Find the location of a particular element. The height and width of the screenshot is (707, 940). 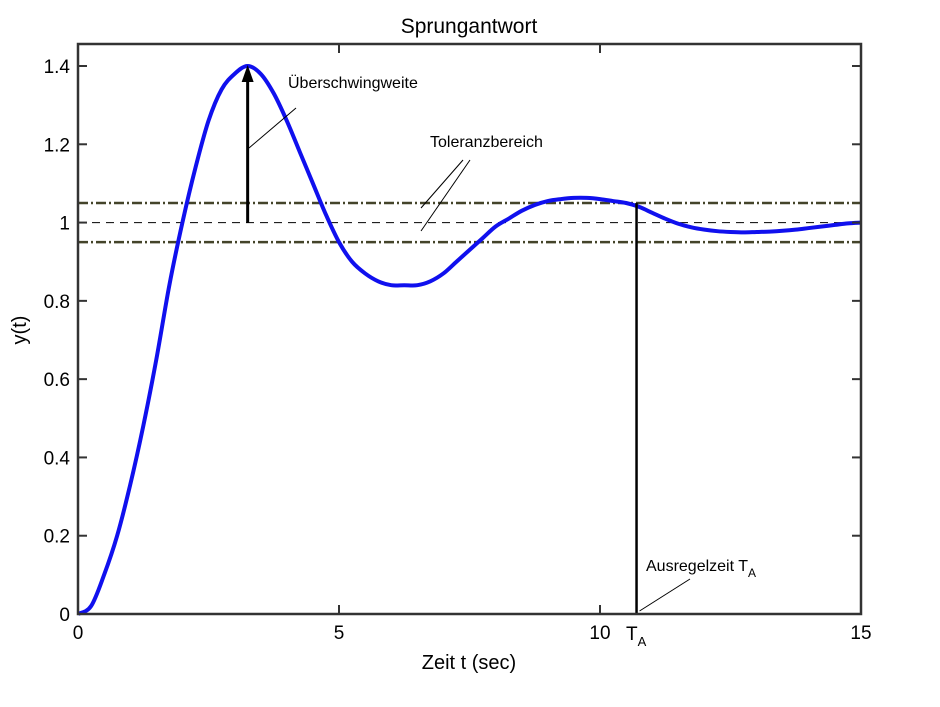

overshoot-label: Überschwingweite is located at coordinates (353, 83).